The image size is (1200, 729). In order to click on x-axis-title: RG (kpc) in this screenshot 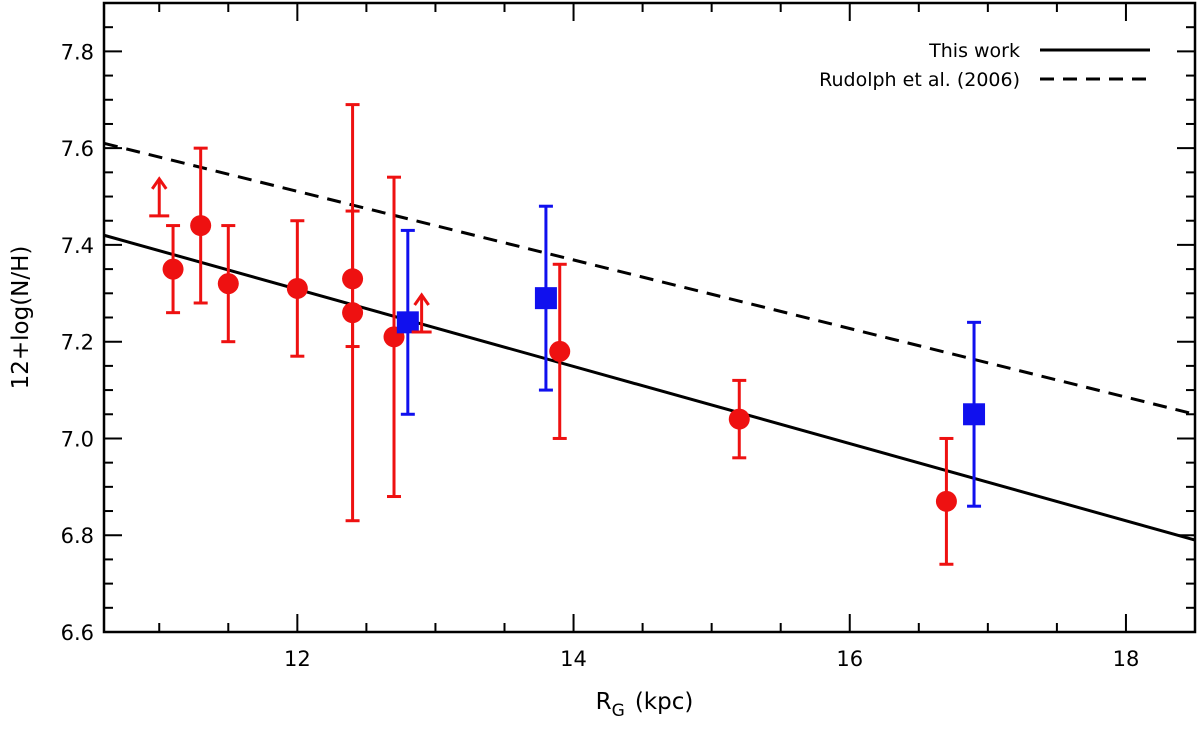, I will do `click(645, 705)`.